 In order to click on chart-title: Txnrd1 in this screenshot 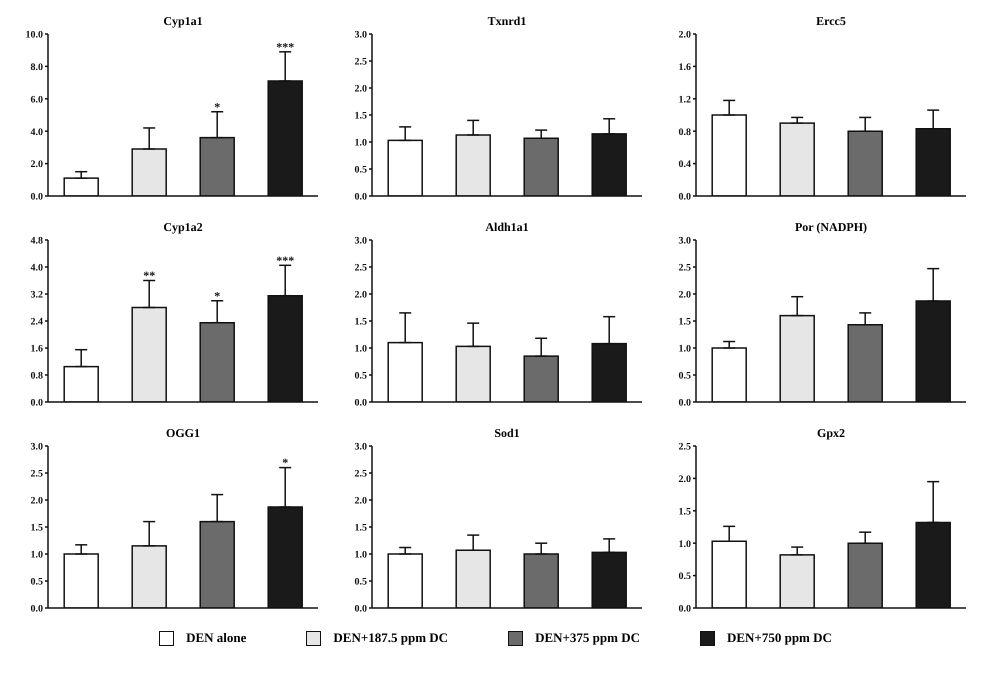, I will do `click(507, 21)`.